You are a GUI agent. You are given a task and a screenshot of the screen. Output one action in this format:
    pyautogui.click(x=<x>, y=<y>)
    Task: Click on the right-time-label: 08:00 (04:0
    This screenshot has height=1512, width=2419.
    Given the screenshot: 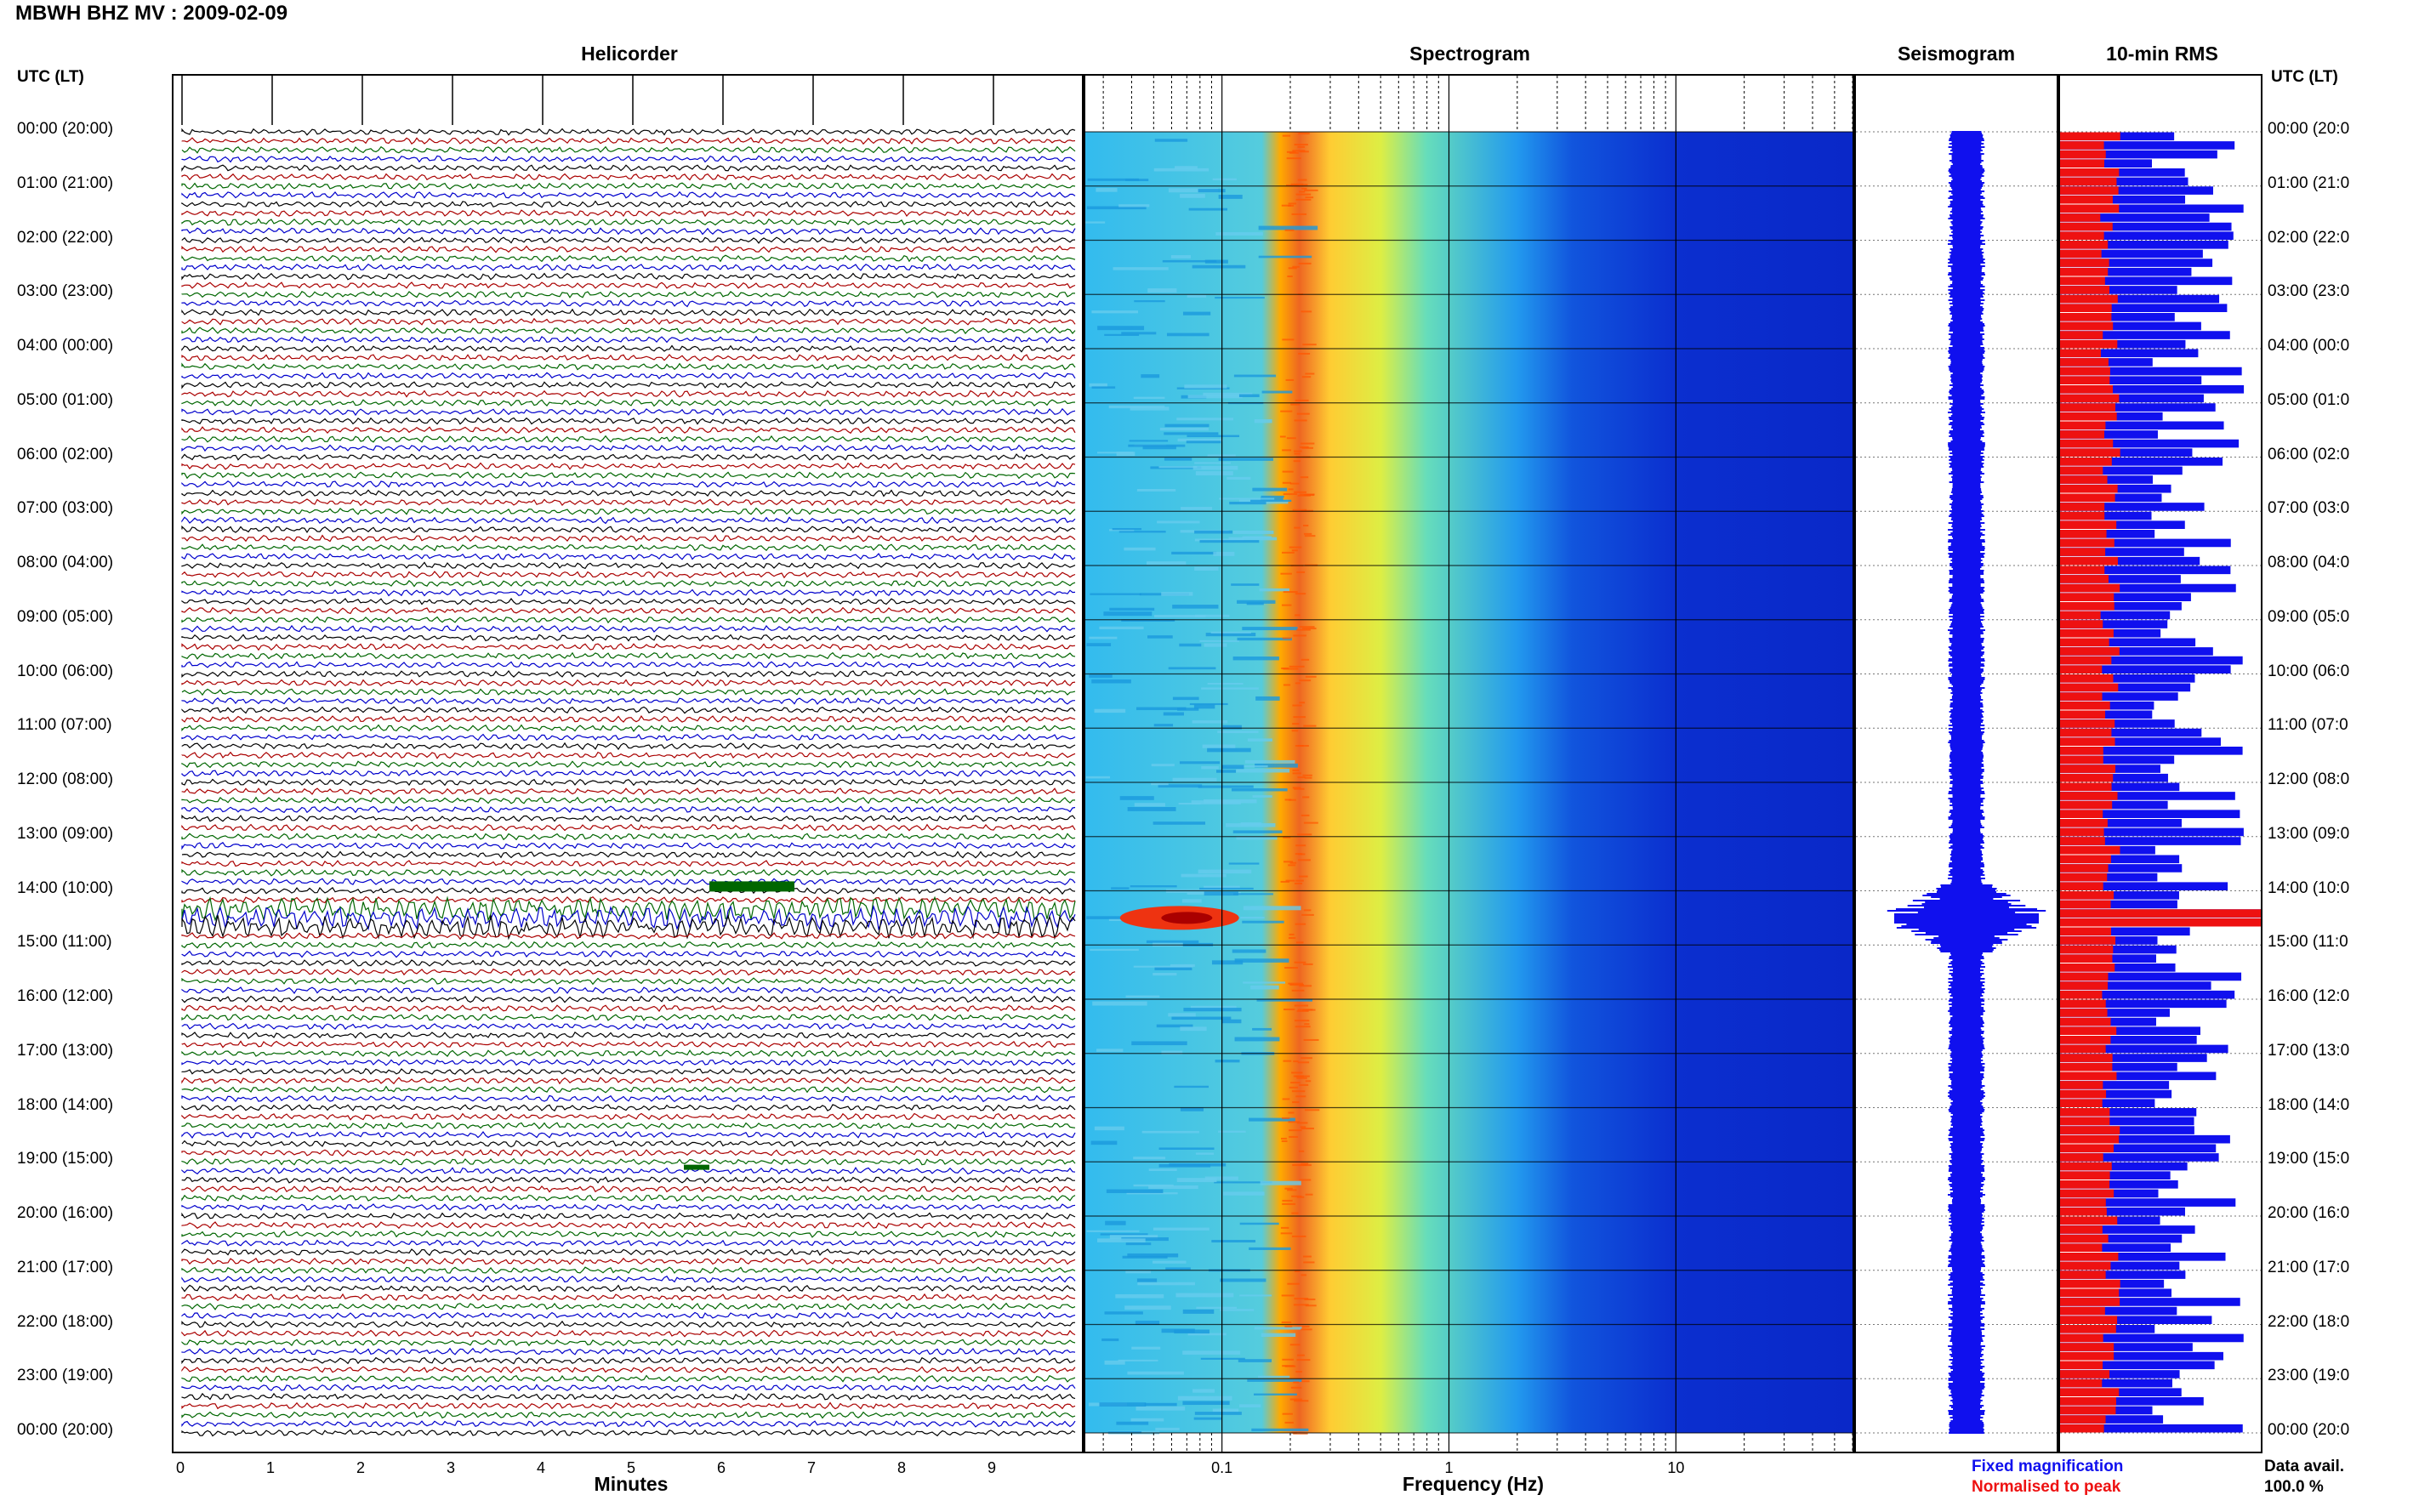 What is the action you would take?
    pyautogui.click(x=2309, y=562)
    